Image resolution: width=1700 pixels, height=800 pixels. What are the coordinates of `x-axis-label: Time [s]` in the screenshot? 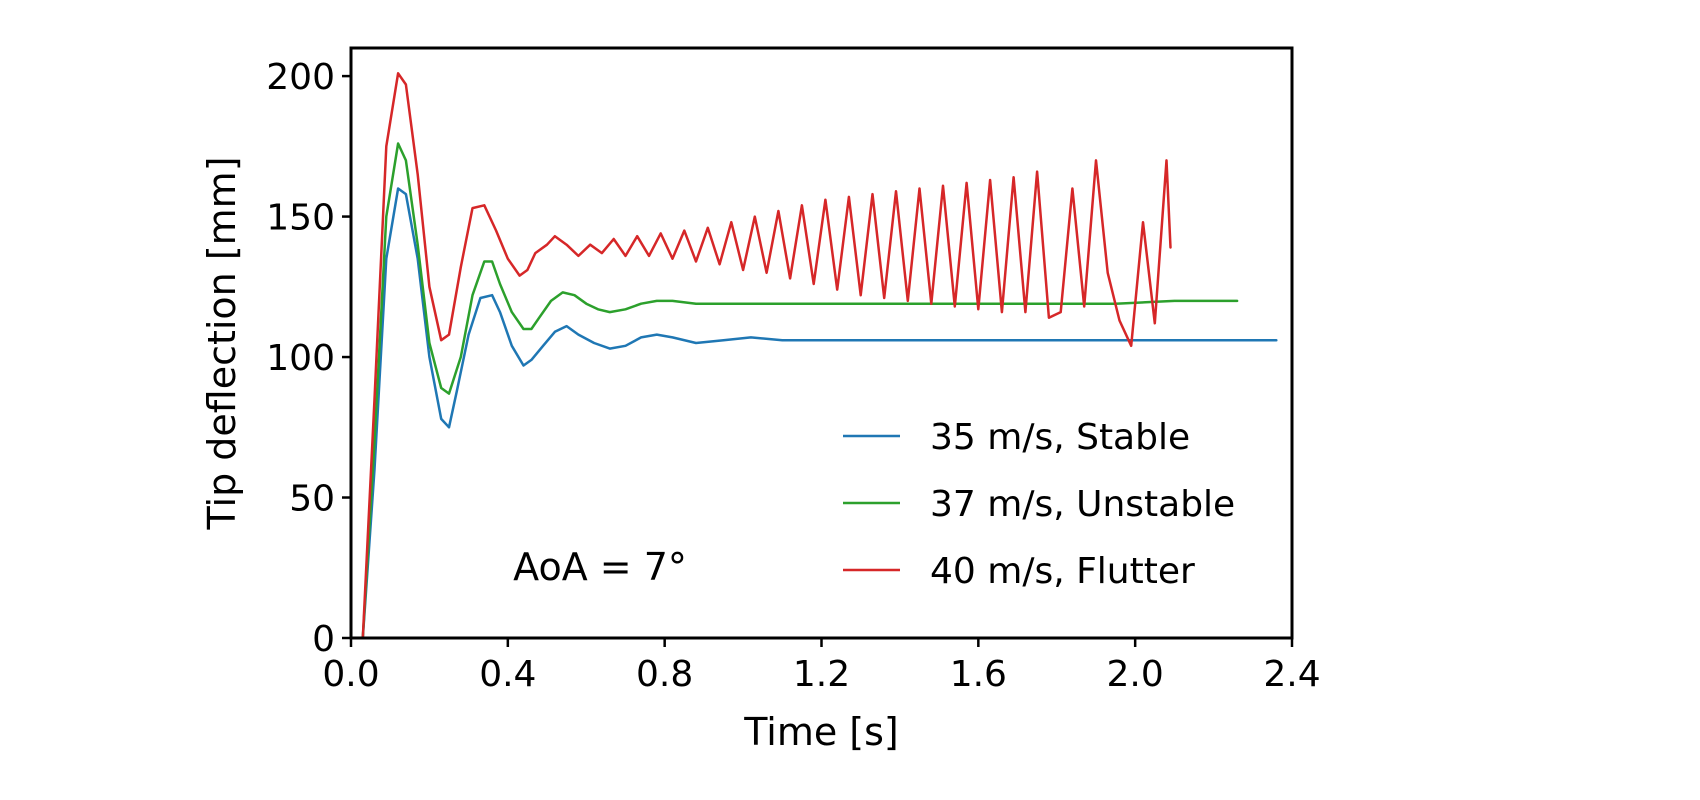 It's located at (821, 732).